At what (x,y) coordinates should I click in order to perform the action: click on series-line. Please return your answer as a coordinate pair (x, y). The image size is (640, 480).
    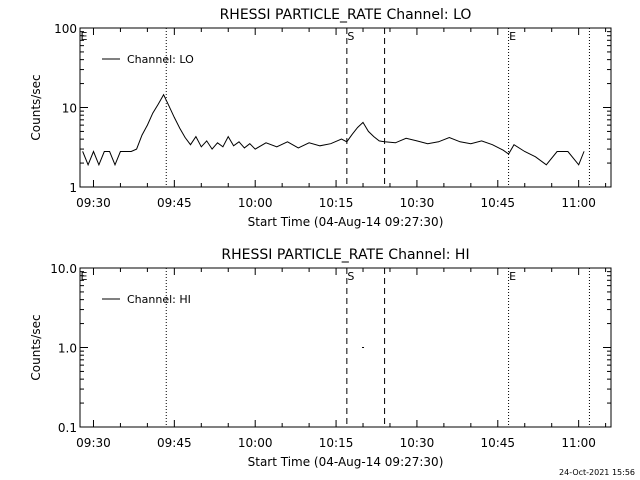
    Looking at the image, I should click on (333, 130).